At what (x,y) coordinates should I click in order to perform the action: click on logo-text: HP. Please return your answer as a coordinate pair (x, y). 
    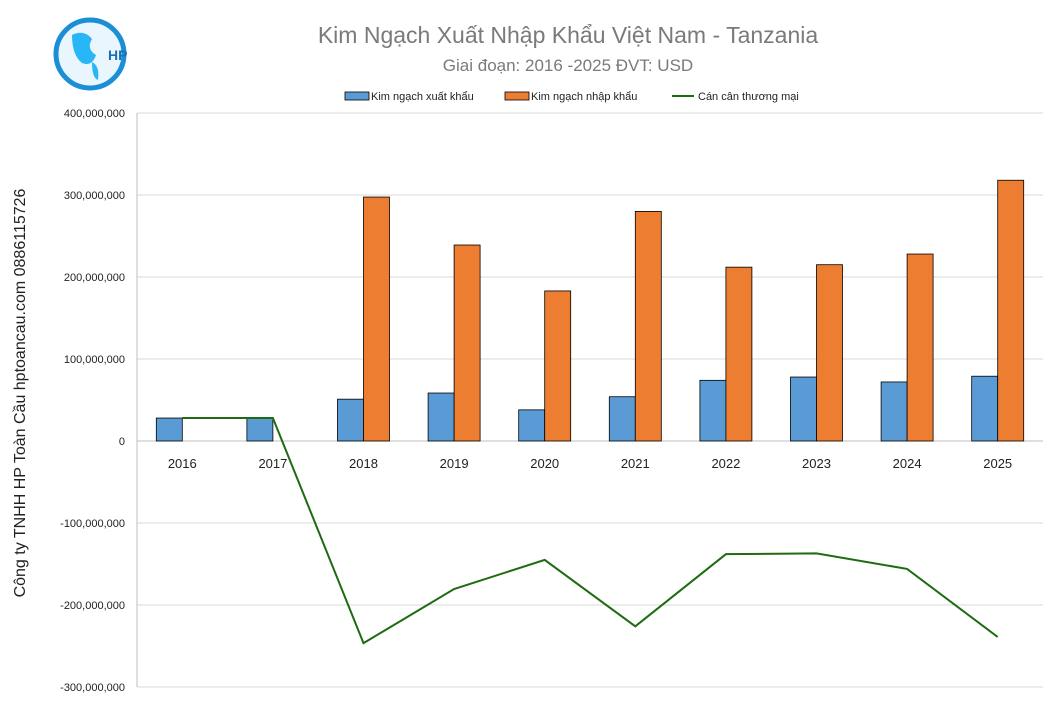
    Looking at the image, I should click on (117, 55).